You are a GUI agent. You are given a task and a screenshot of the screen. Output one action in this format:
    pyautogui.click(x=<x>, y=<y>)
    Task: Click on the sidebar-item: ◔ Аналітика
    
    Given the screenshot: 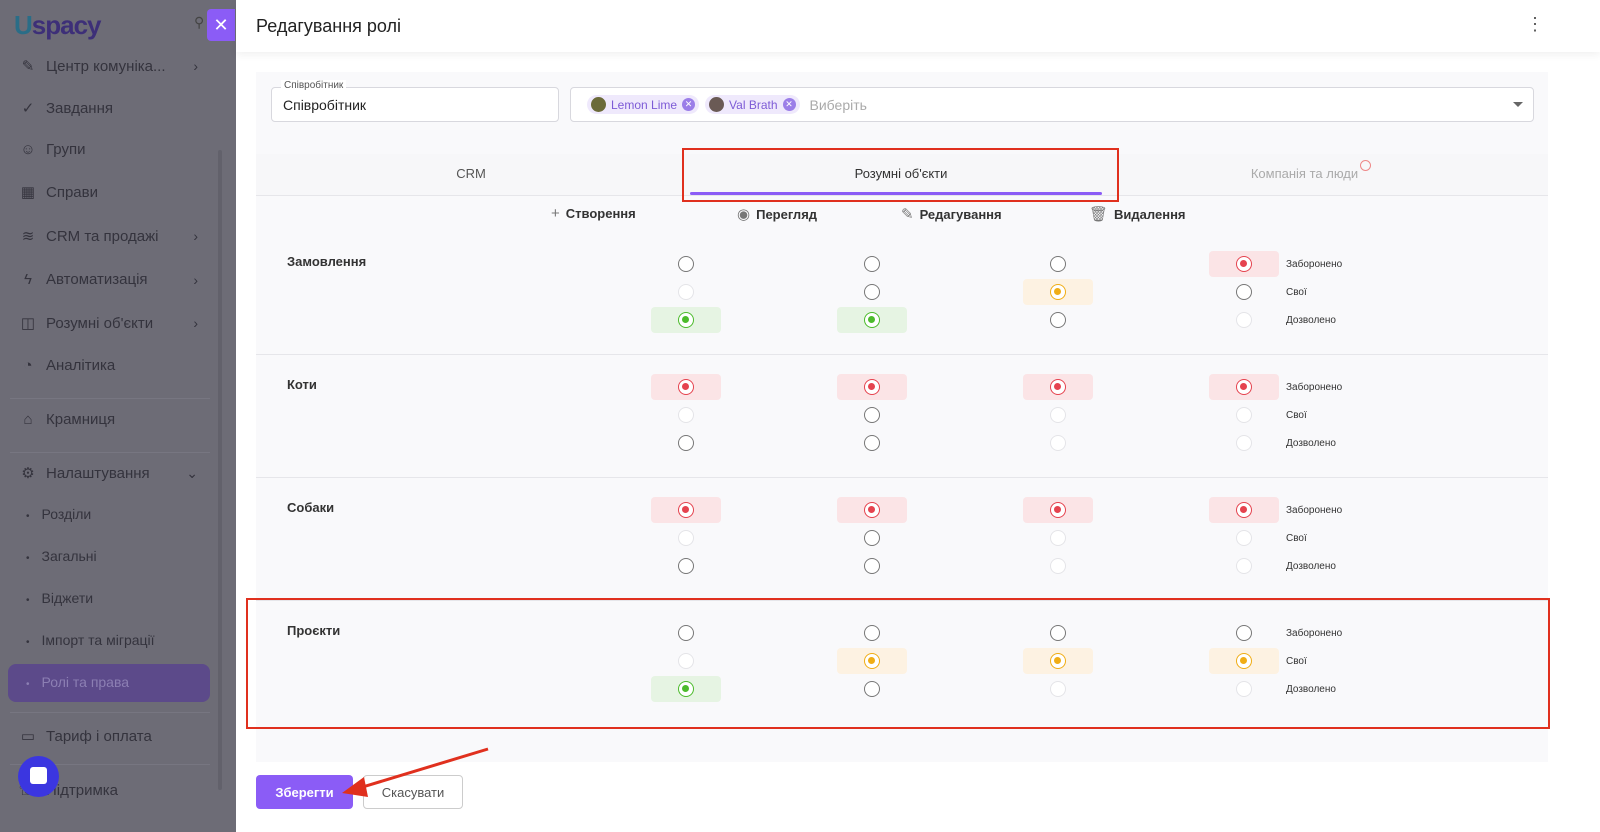 What is the action you would take?
    pyautogui.click(x=108, y=365)
    